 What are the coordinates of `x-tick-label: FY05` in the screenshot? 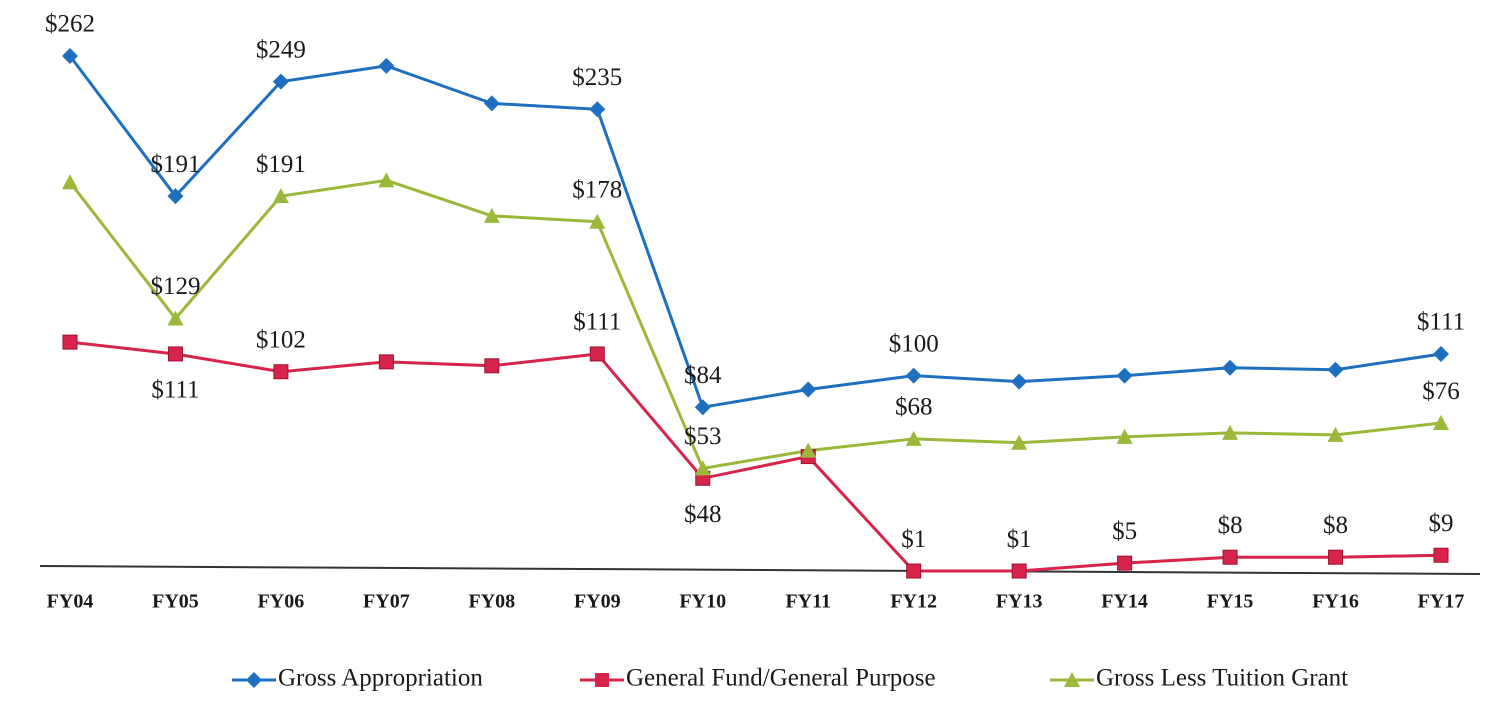 It's located at (175, 602).